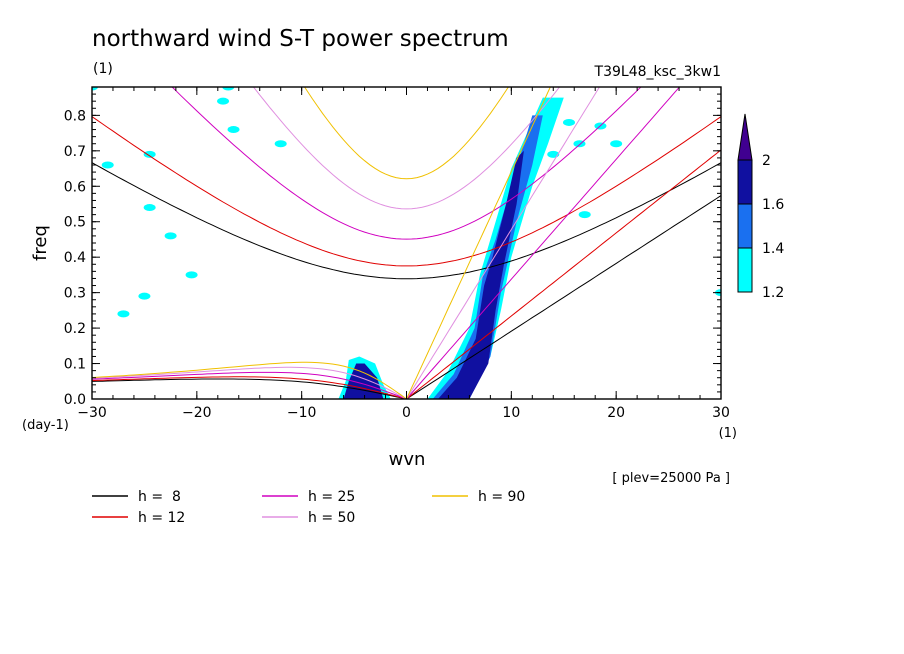 This screenshot has width=904, height=654. Describe the element at coordinates (75, 329) in the screenshot. I see `y-tick-label-2: 0.2` at that location.